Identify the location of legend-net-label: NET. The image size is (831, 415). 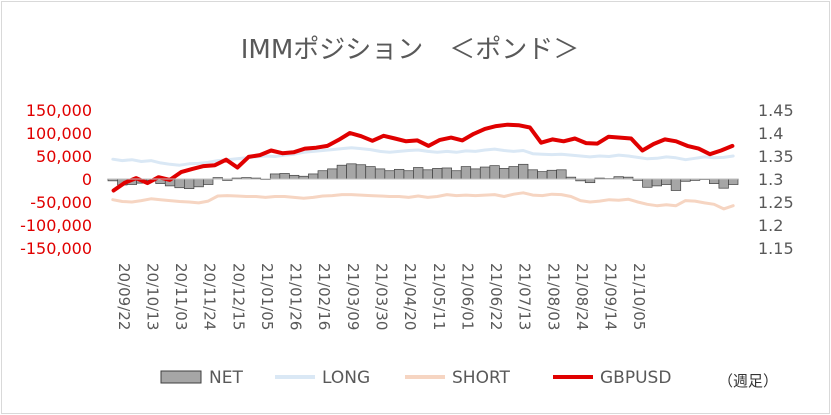
(226, 378).